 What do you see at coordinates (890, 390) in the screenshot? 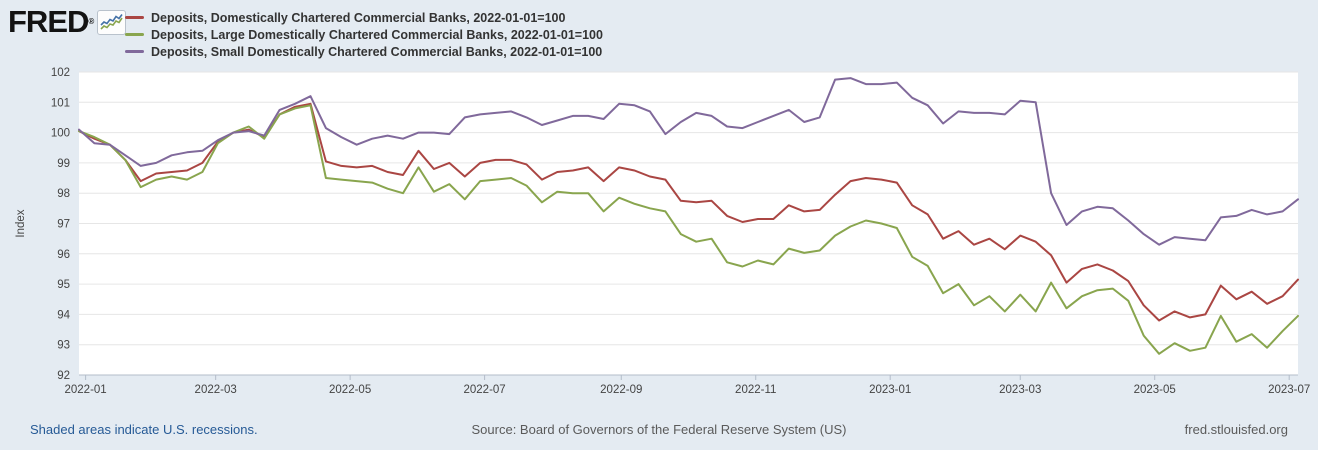
I see `x-tick-label: 2023-01` at bounding box center [890, 390].